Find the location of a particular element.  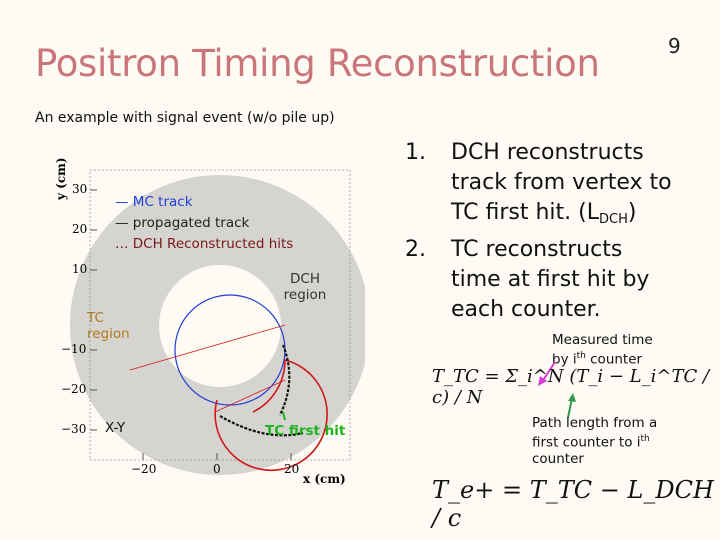

te-formula: T_e+ = T_TC − L_DCH / c is located at coordinates (576, 504).